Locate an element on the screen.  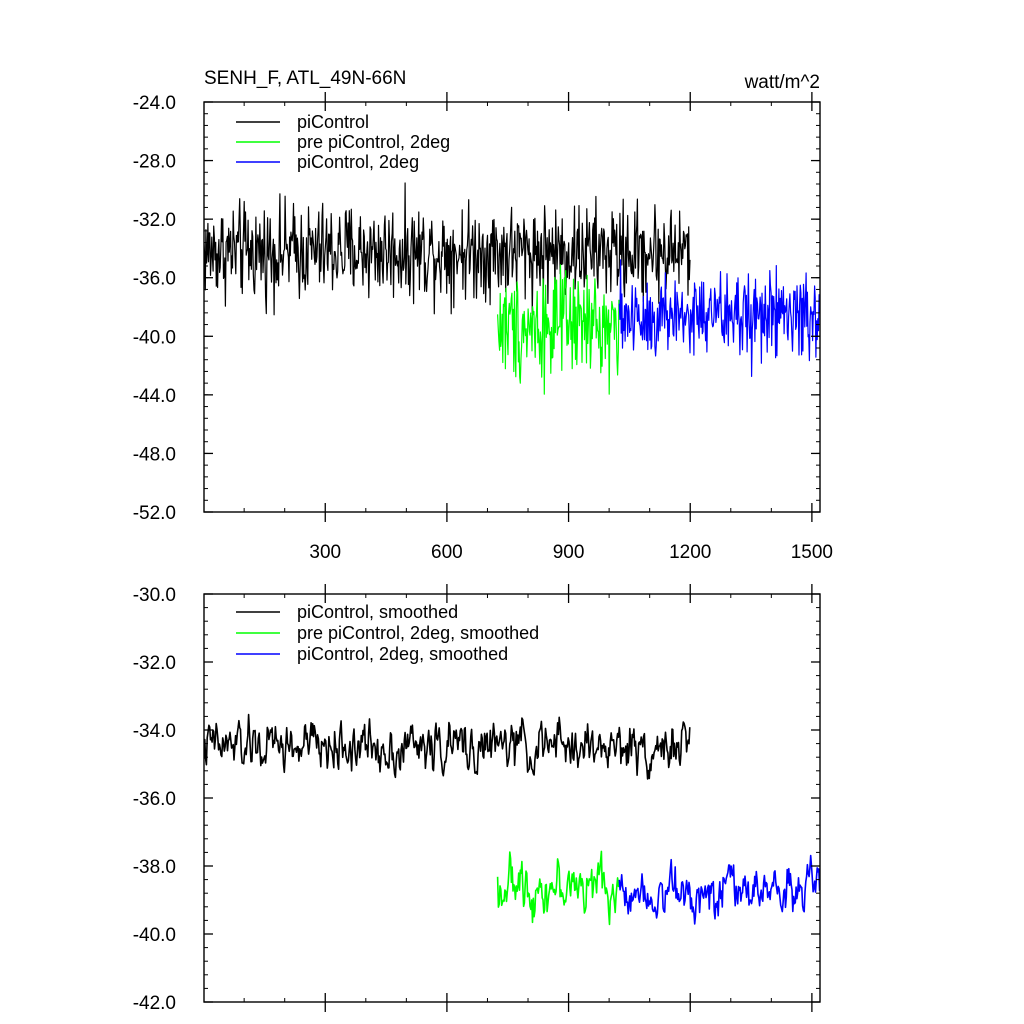
y-tick-label: -52.0 is located at coordinates (154, 513).